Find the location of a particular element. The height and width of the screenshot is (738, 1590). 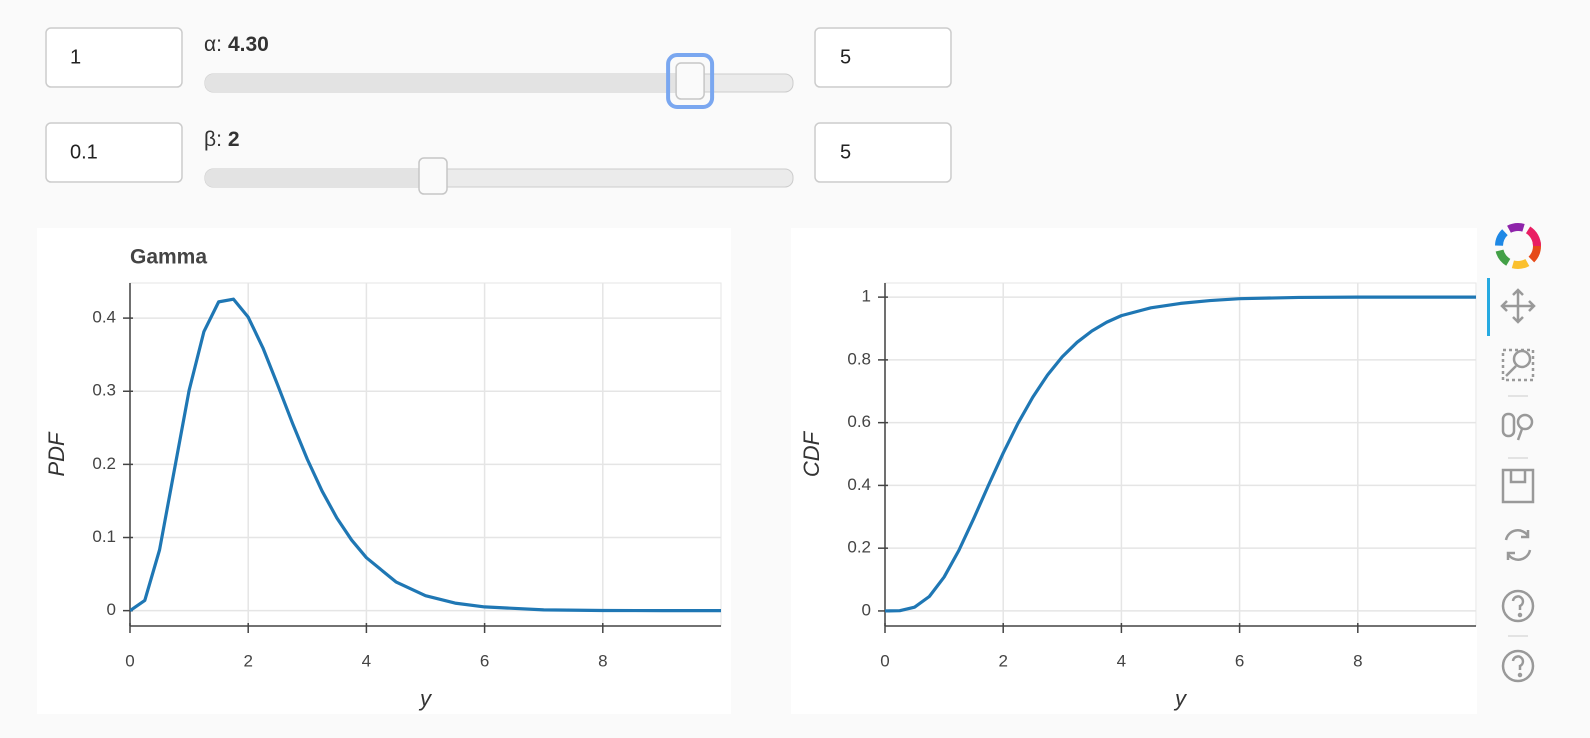

toolbar is located at coordinates (1514, 453).